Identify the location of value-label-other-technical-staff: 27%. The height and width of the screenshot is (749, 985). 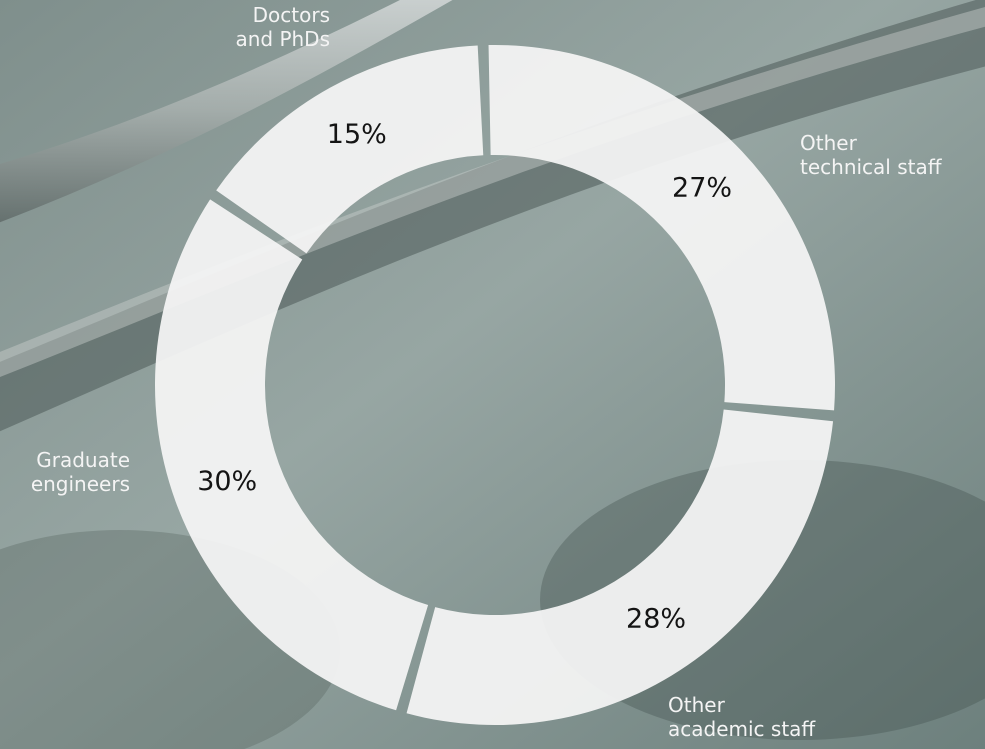
(702, 188).